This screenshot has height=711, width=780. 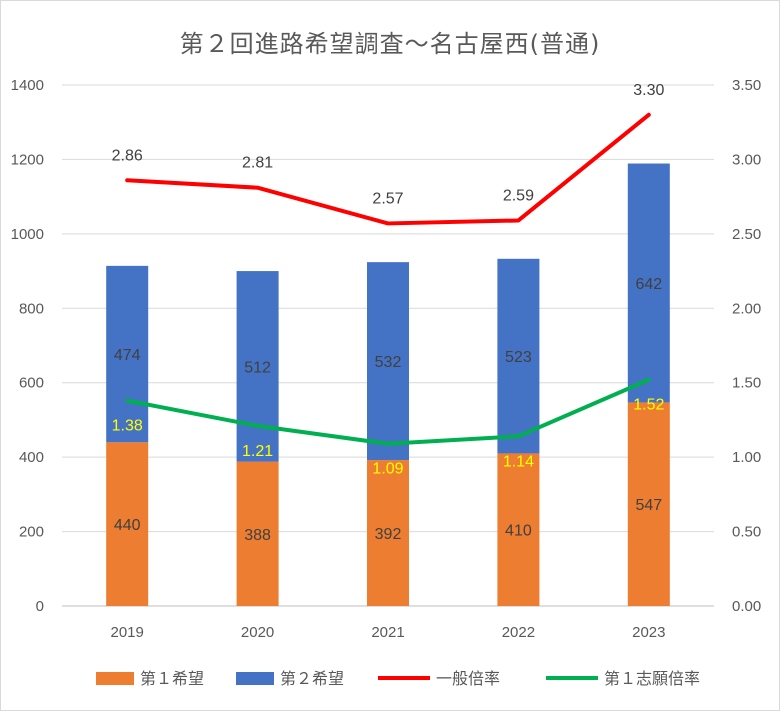 What do you see at coordinates (746, 457) in the screenshot?
I see `y-right-tick-label: 1.00` at bounding box center [746, 457].